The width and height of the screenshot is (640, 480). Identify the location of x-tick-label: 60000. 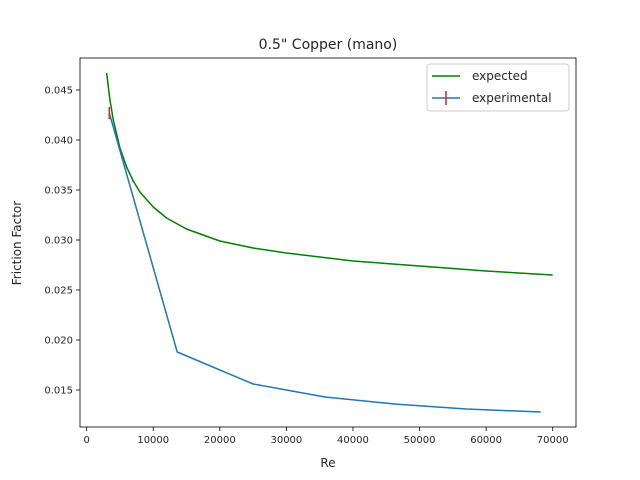
(486, 440).